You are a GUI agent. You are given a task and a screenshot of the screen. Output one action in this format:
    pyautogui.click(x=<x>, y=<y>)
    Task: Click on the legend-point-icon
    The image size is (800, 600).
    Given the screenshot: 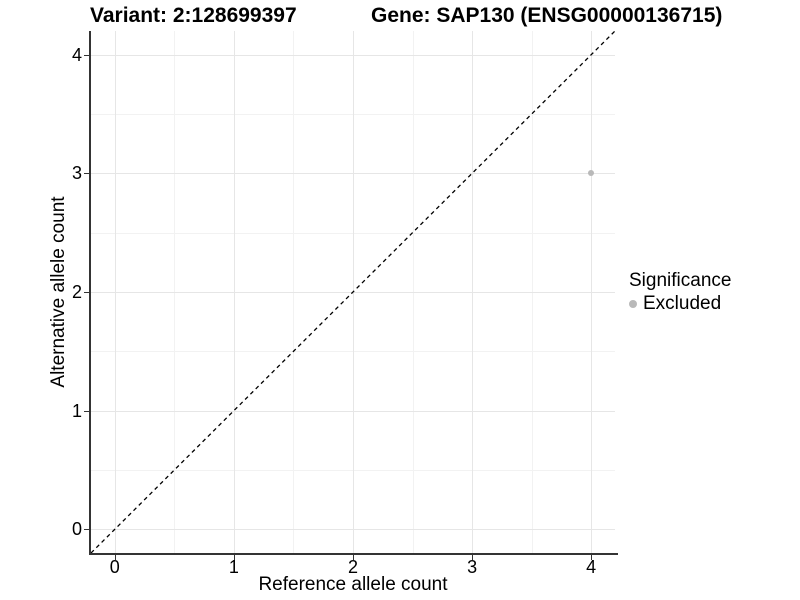 What is the action you would take?
    pyautogui.click(x=633, y=303)
    